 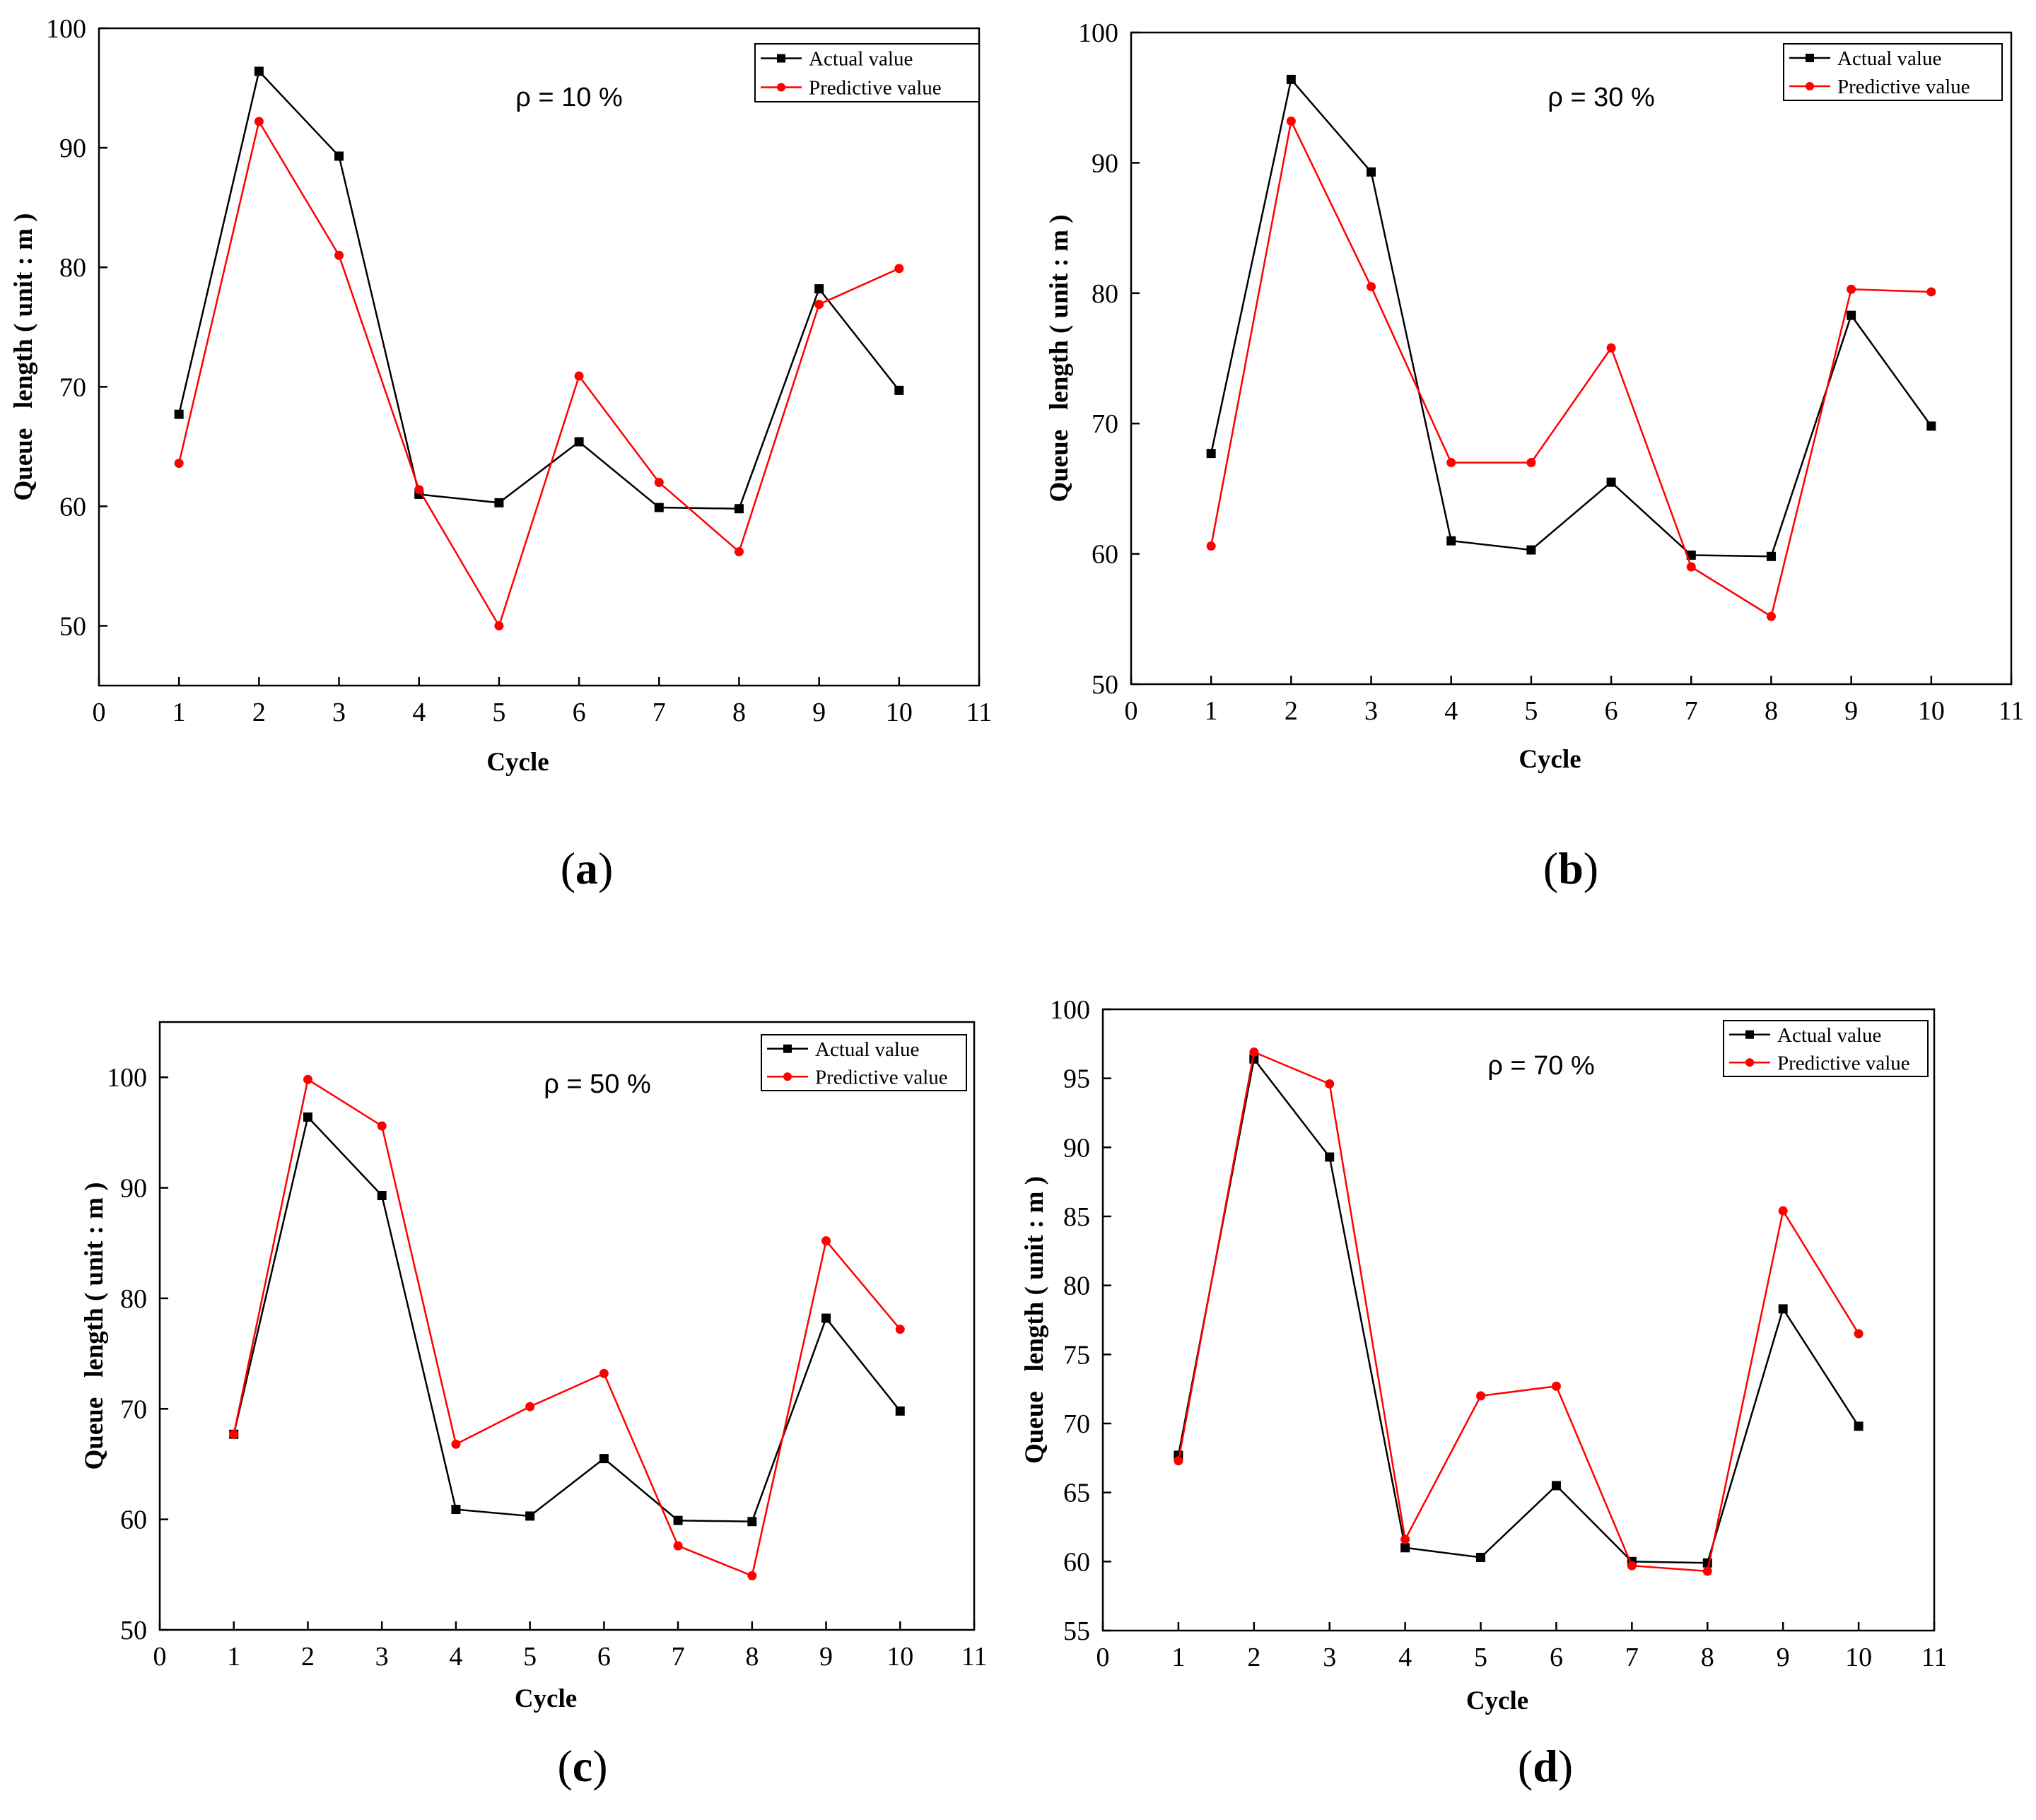 What do you see at coordinates (259, 712) in the screenshot?
I see `x-tick-label: 2` at bounding box center [259, 712].